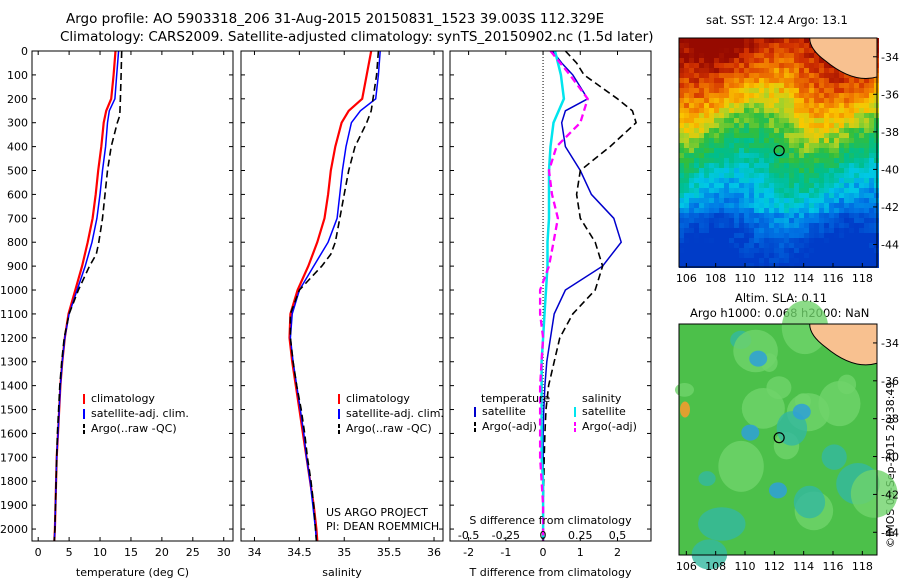 This screenshot has width=900, height=580. What do you see at coordinates (801, 411) in the screenshot?
I see `sla-low-blob` at bounding box center [801, 411].